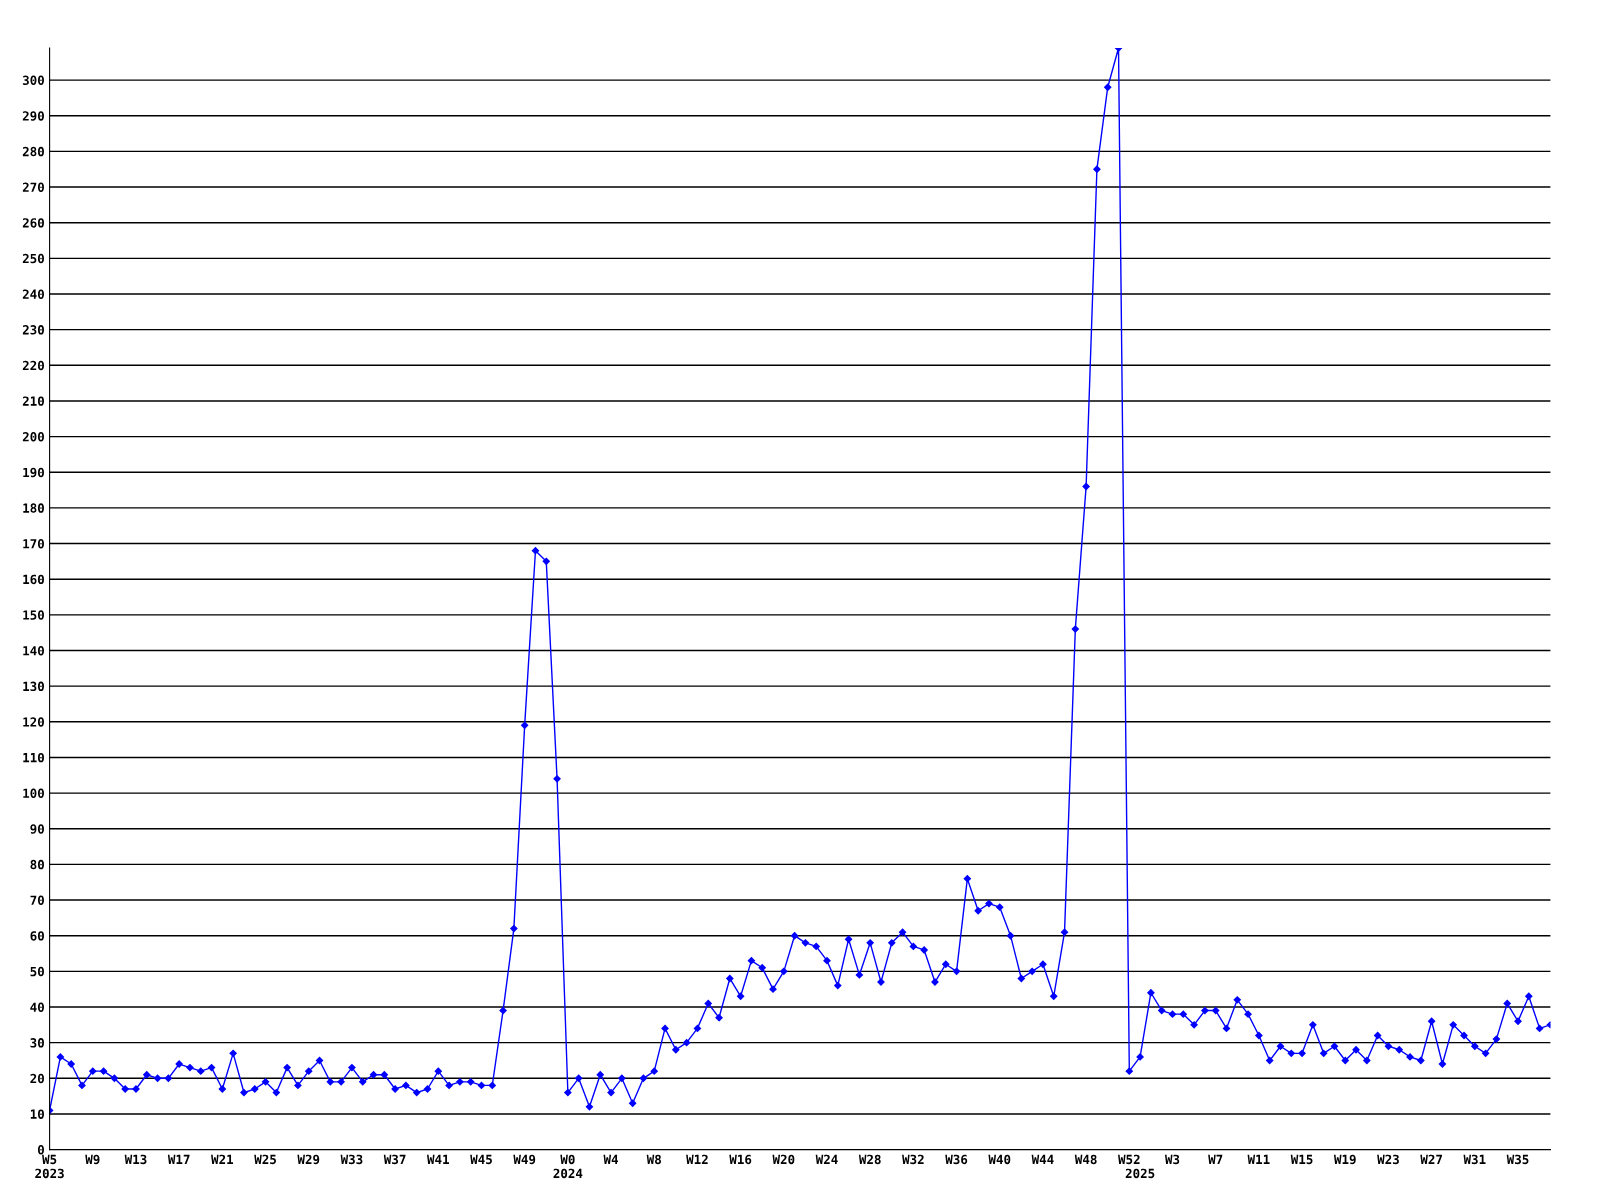 Image resolution: width=1600 pixels, height=1200 pixels. What do you see at coordinates (37, 900) in the screenshot?
I see `y-tick-label: 70` at bounding box center [37, 900].